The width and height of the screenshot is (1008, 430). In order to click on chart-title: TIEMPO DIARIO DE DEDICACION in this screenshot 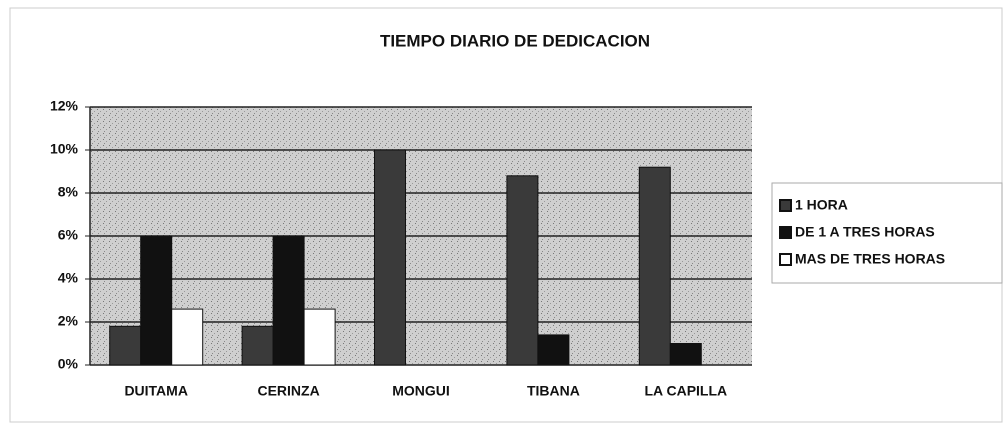, I will do `click(515, 40)`.